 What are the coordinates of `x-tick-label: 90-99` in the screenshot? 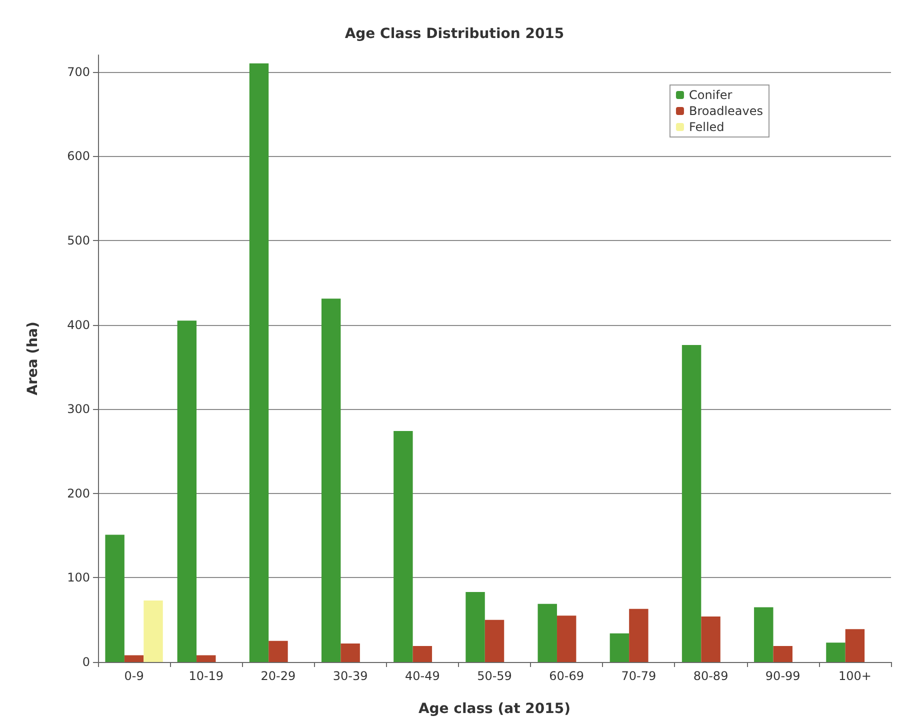 It's located at (782, 676).